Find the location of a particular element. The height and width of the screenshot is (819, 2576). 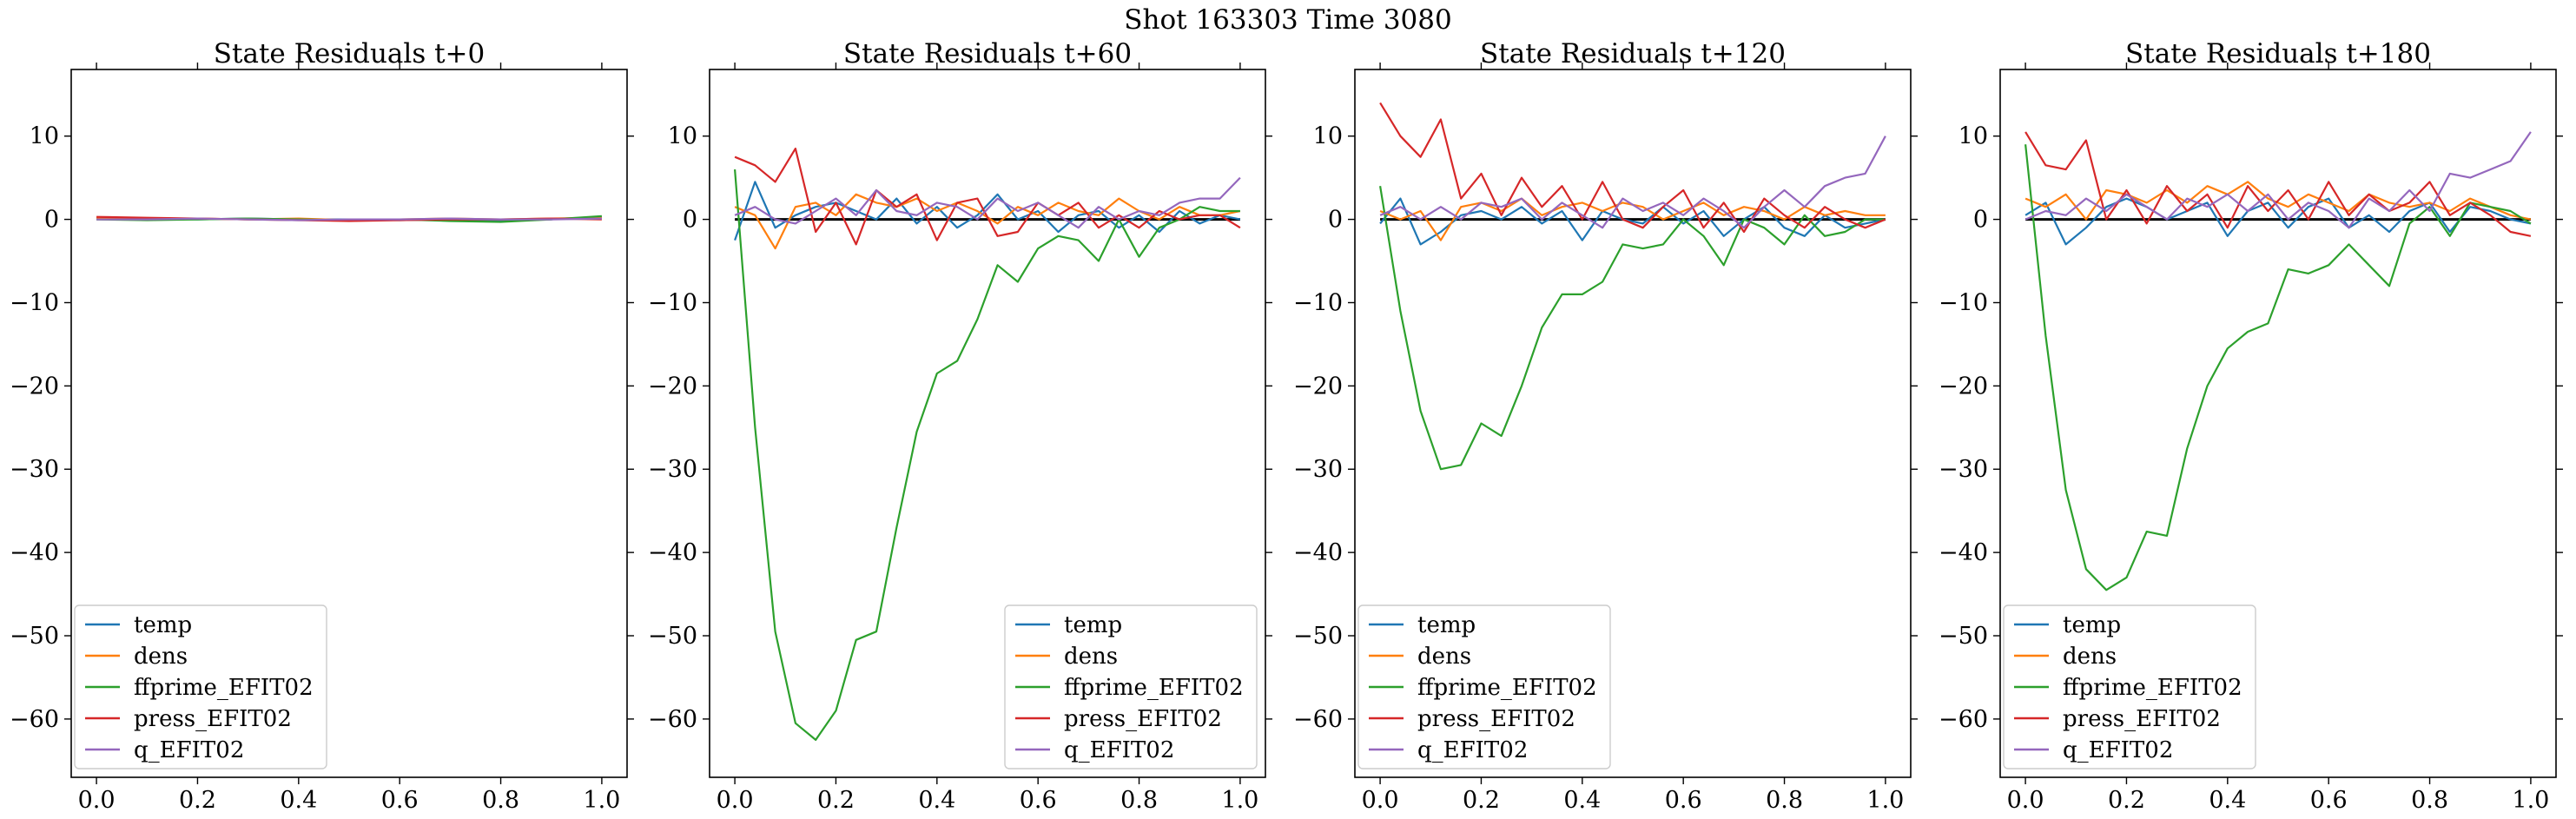

panel-title: State Residuals t+120 is located at coordinates (1633, 53).